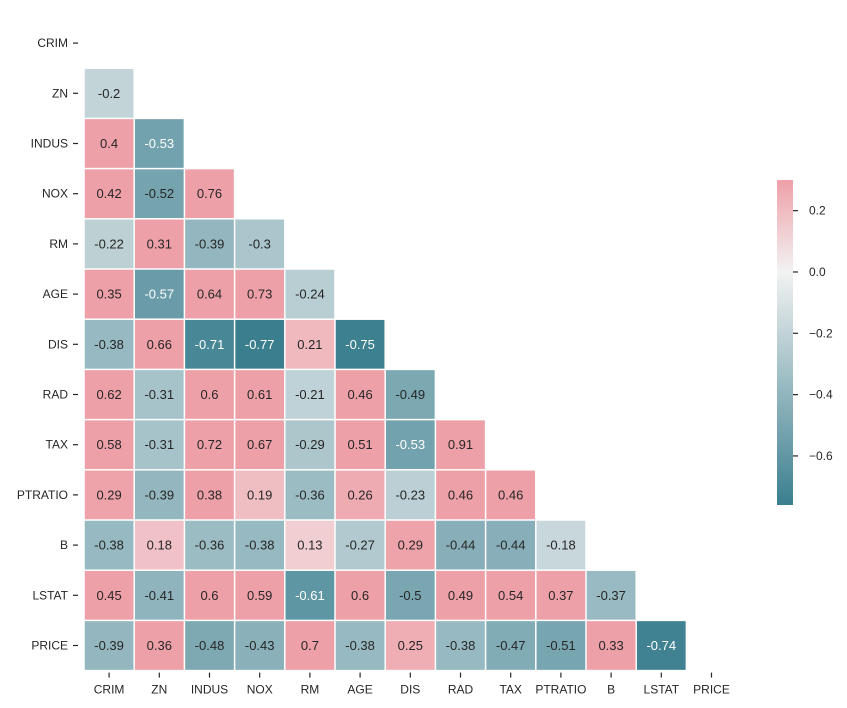 This screenshot has height=708, width=847. I want to click on cell-value-label: -0.61, so click(310, 595).